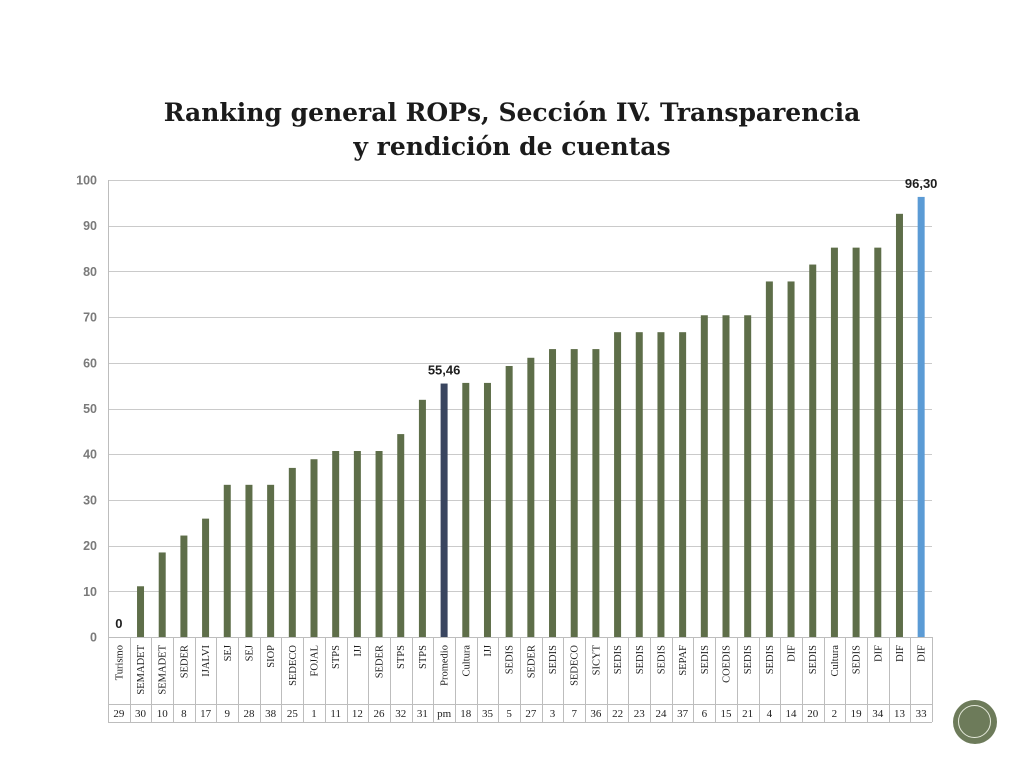 This screenshot has height=768, width=1024. I want to click on y-tick-label: 0, so click(93, 638).